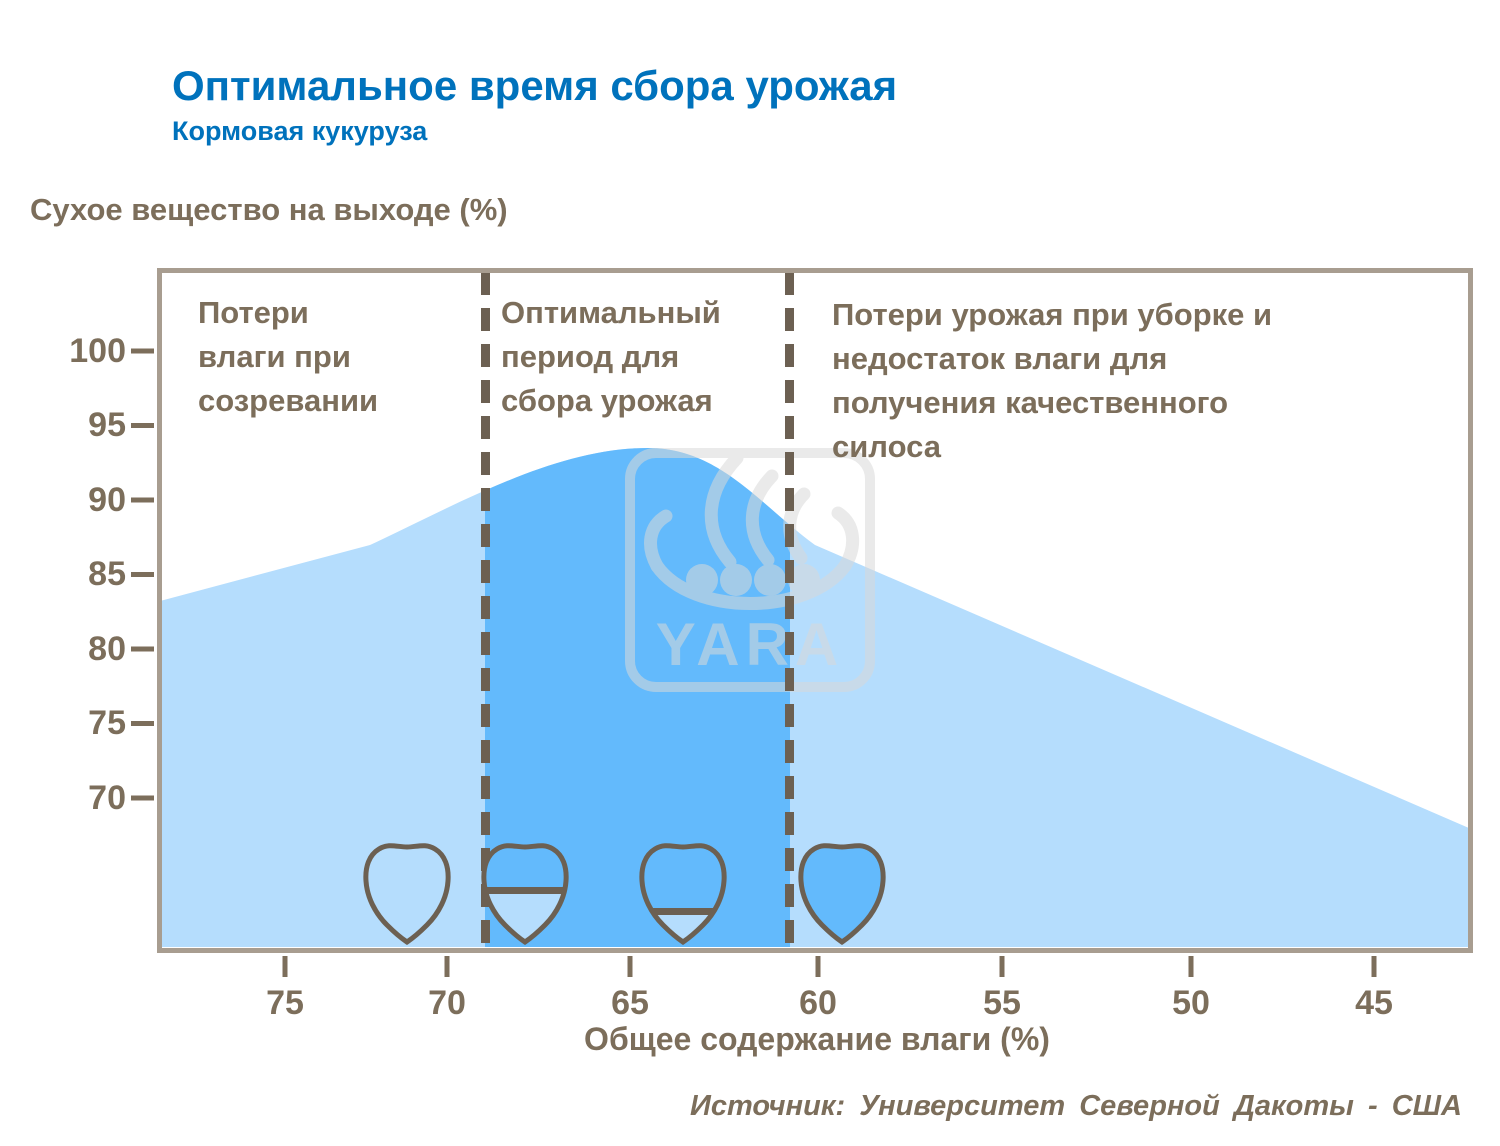 This screenshot has width=1500, height=1146. I want to click on x-tick-label-70: 70, so click(447, 1003).